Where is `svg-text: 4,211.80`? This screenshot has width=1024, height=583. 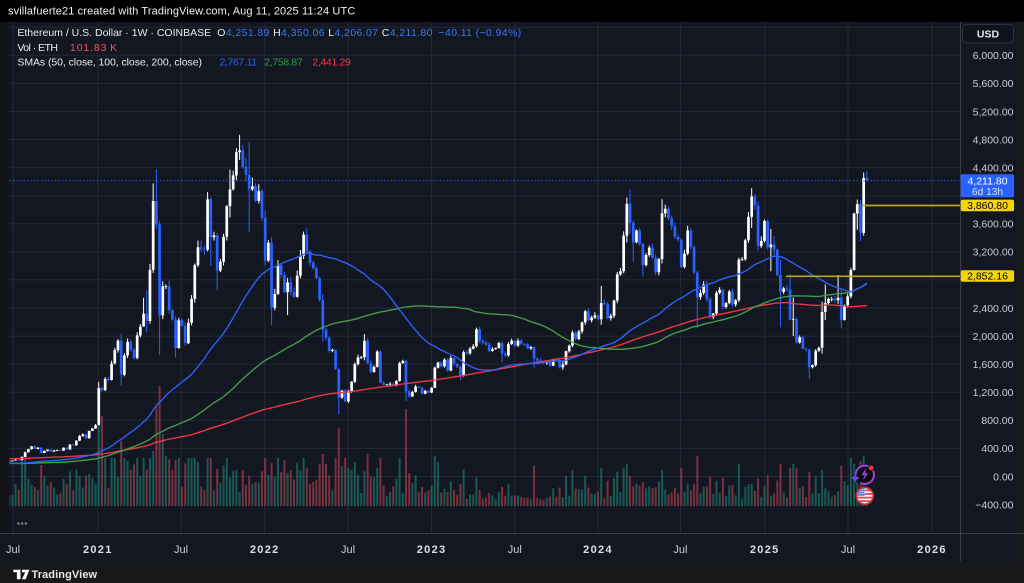
svg-text: 4,211.80 is located at coordinates (987, 181).